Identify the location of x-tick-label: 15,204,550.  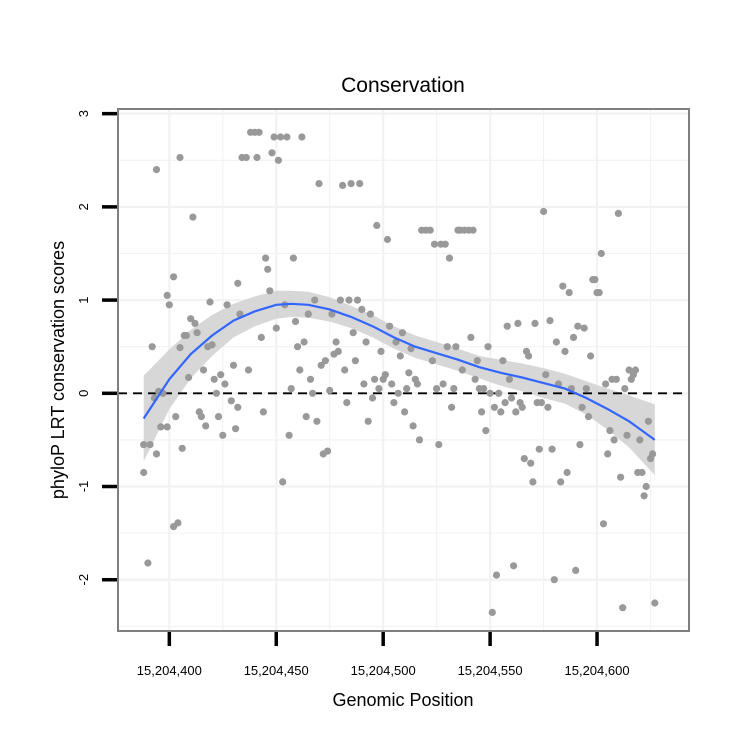
(490, 670).